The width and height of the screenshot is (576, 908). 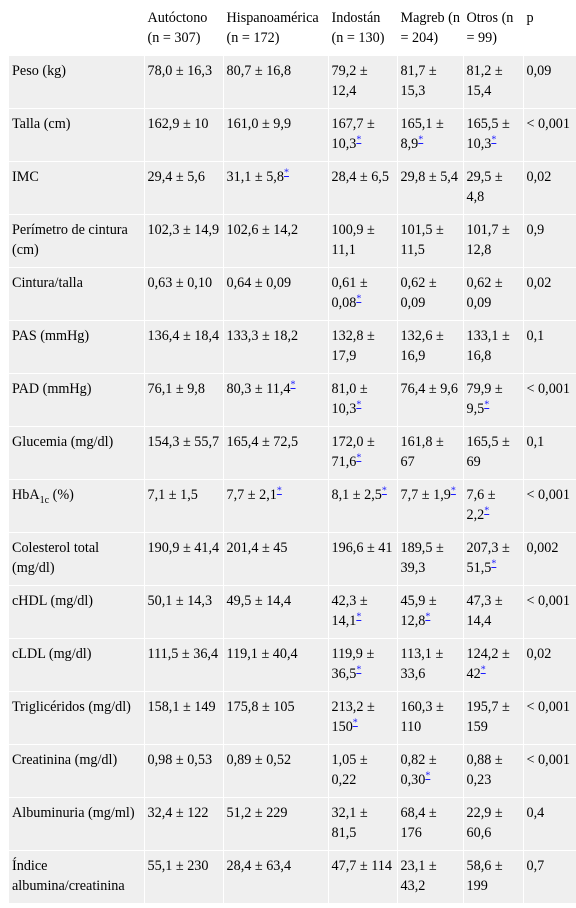 I want to click on cell-indostan: 32,1 ± 81,5, so click(x=363, y=824).